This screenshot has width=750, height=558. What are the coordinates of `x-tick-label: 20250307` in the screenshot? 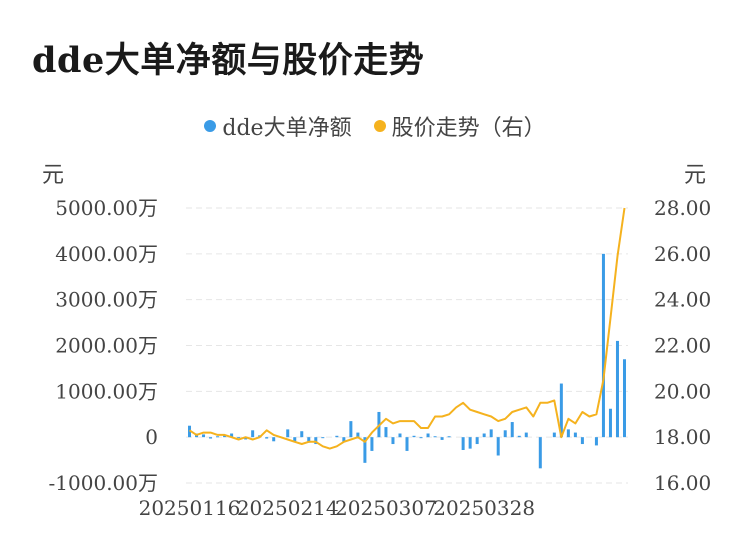 It's located at (386, 508).